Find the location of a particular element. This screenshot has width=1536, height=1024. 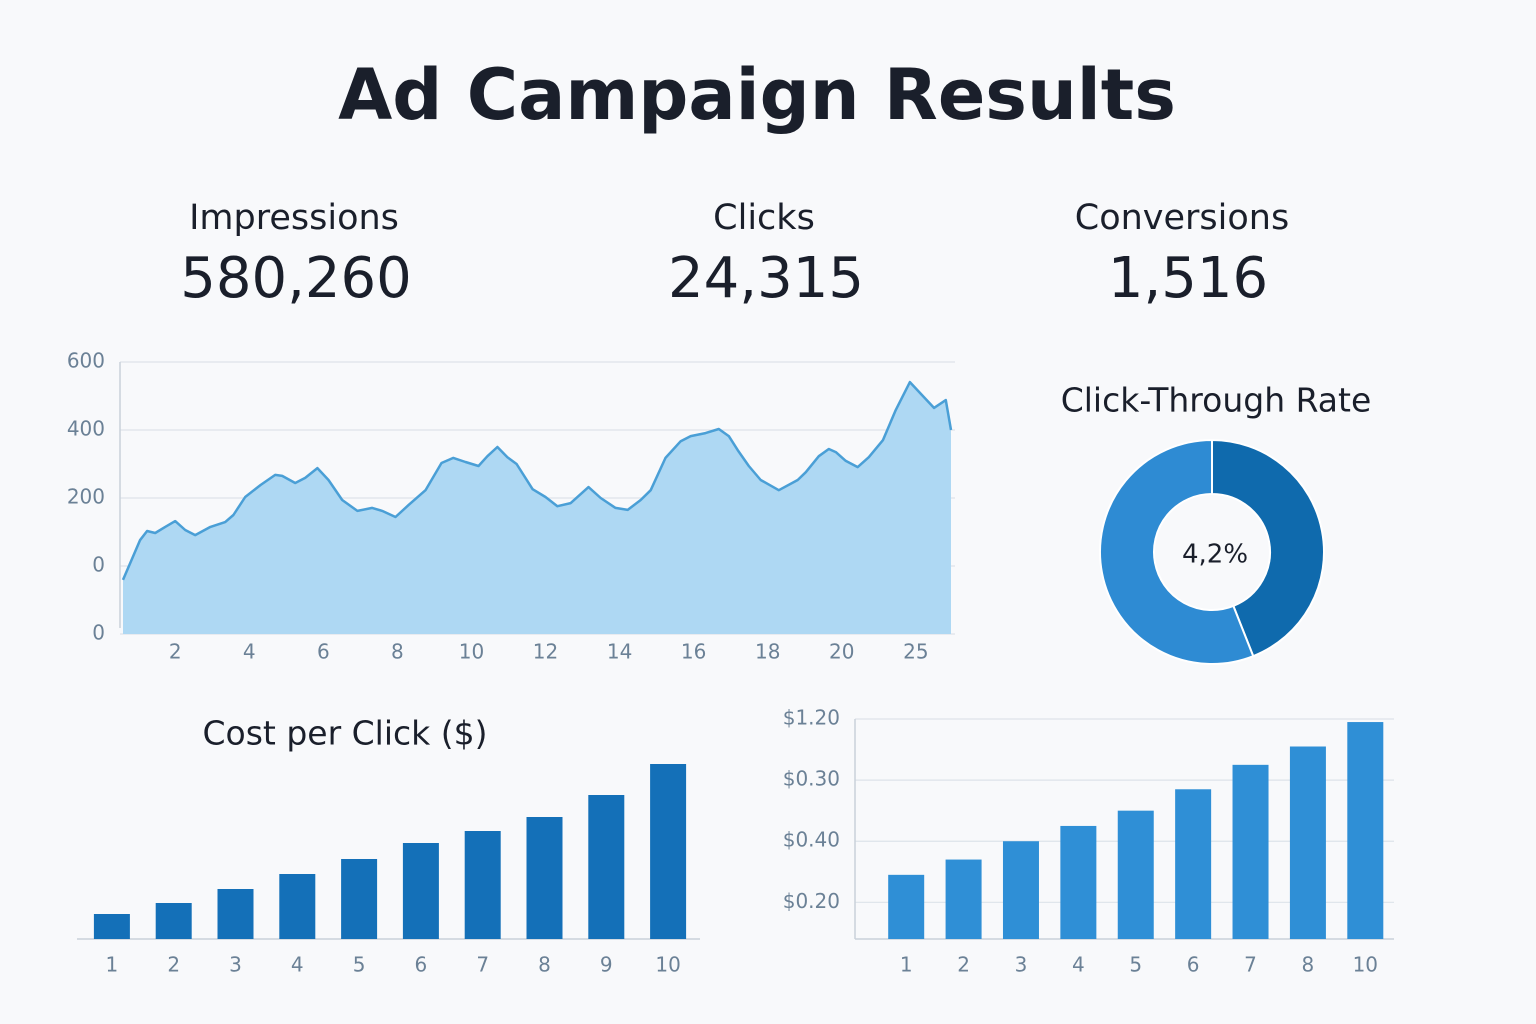

kpi-value: 580,260 is located at coordinates (296, 278).